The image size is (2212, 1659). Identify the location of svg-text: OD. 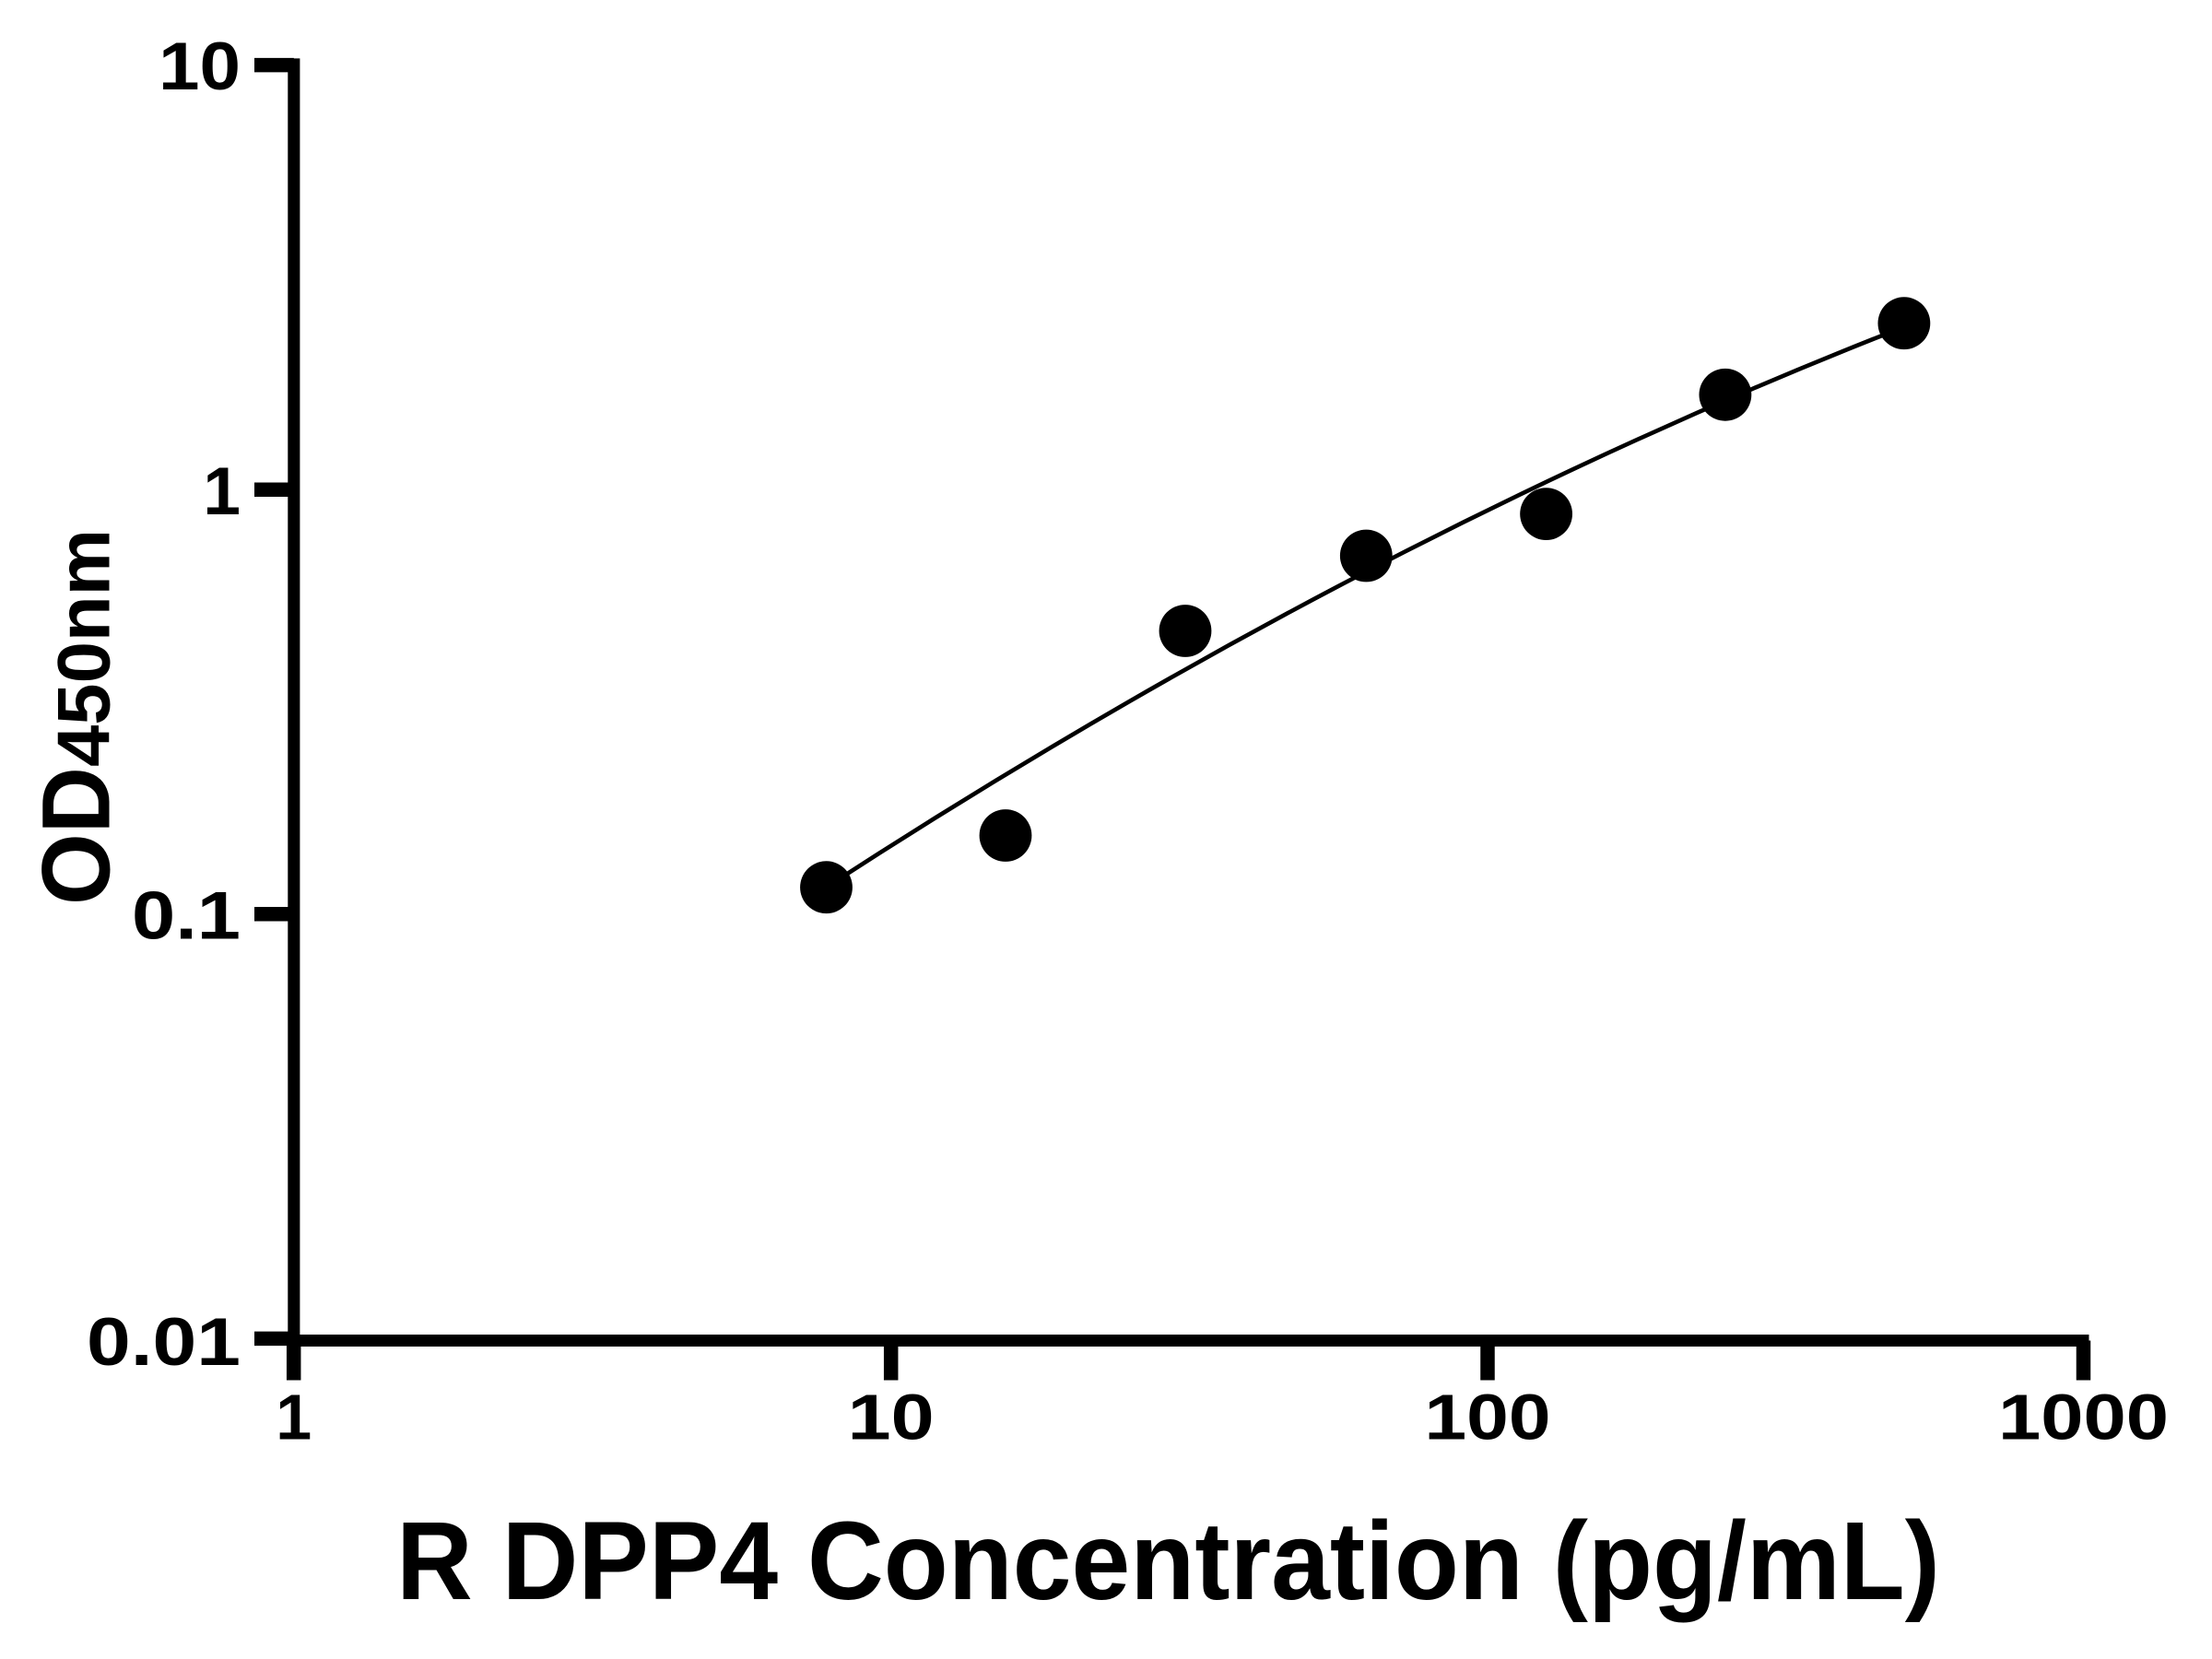
(76, 836).